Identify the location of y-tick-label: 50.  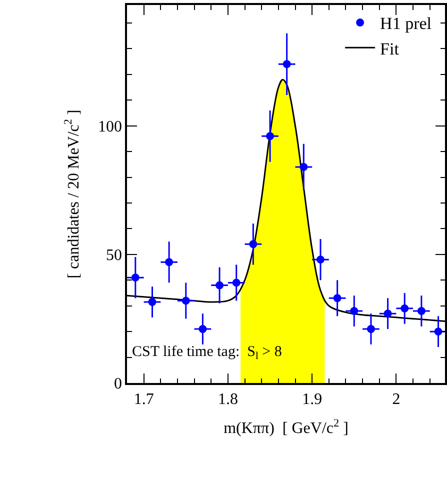
(114, 255).